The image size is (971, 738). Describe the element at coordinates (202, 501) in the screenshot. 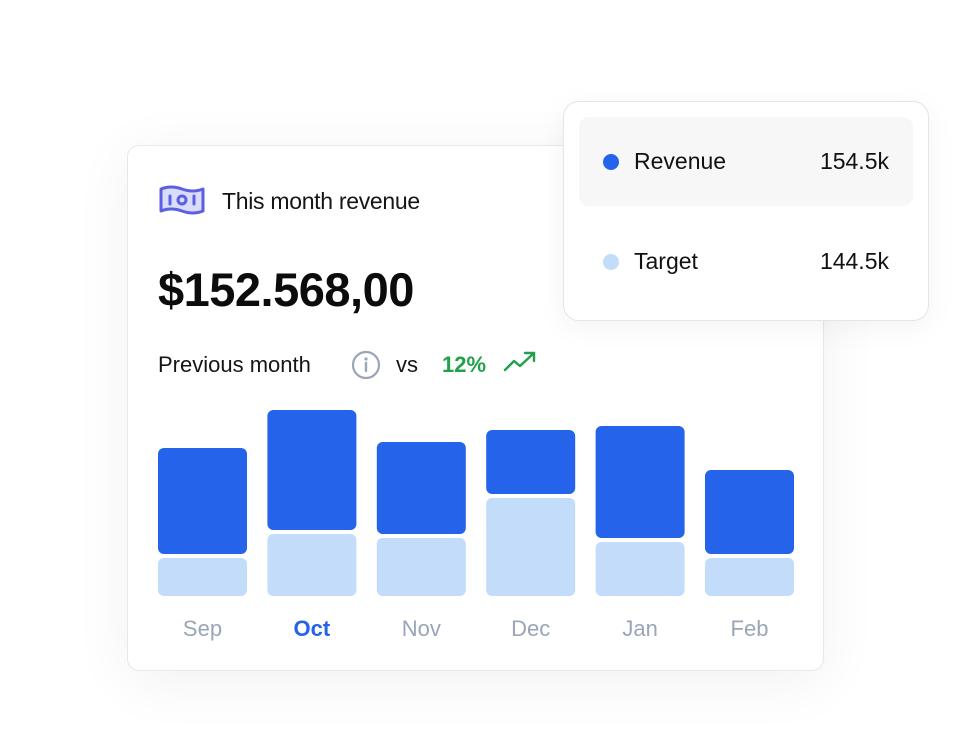

I see `bar-revenue-sep` at that location.